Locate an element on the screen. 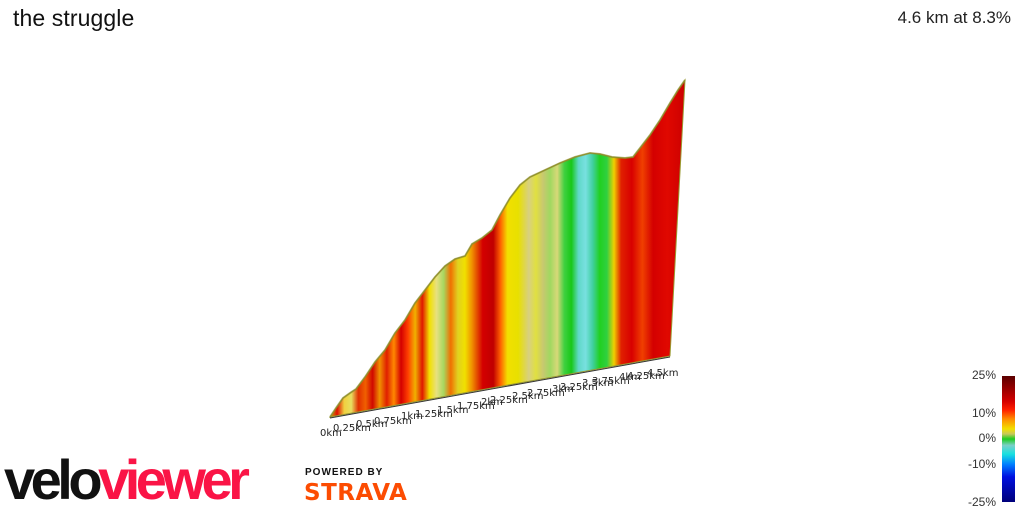 This screenshot has width=1024, height=512. svg-text: 4.25km is located at coordinates (646, 376).